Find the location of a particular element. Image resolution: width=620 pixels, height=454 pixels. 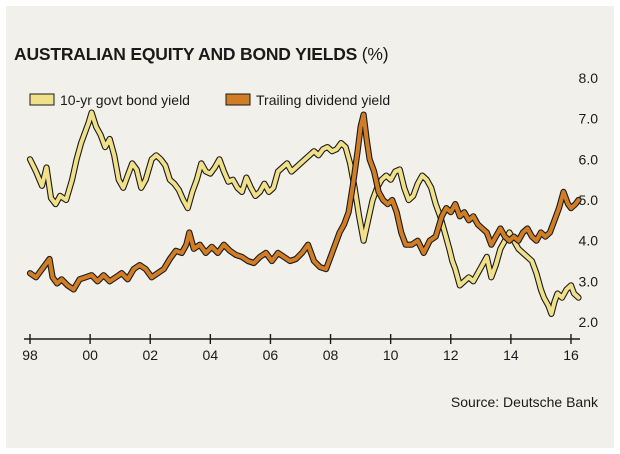

x-tick-label-16: 16 is located at coordinates (571, 355).